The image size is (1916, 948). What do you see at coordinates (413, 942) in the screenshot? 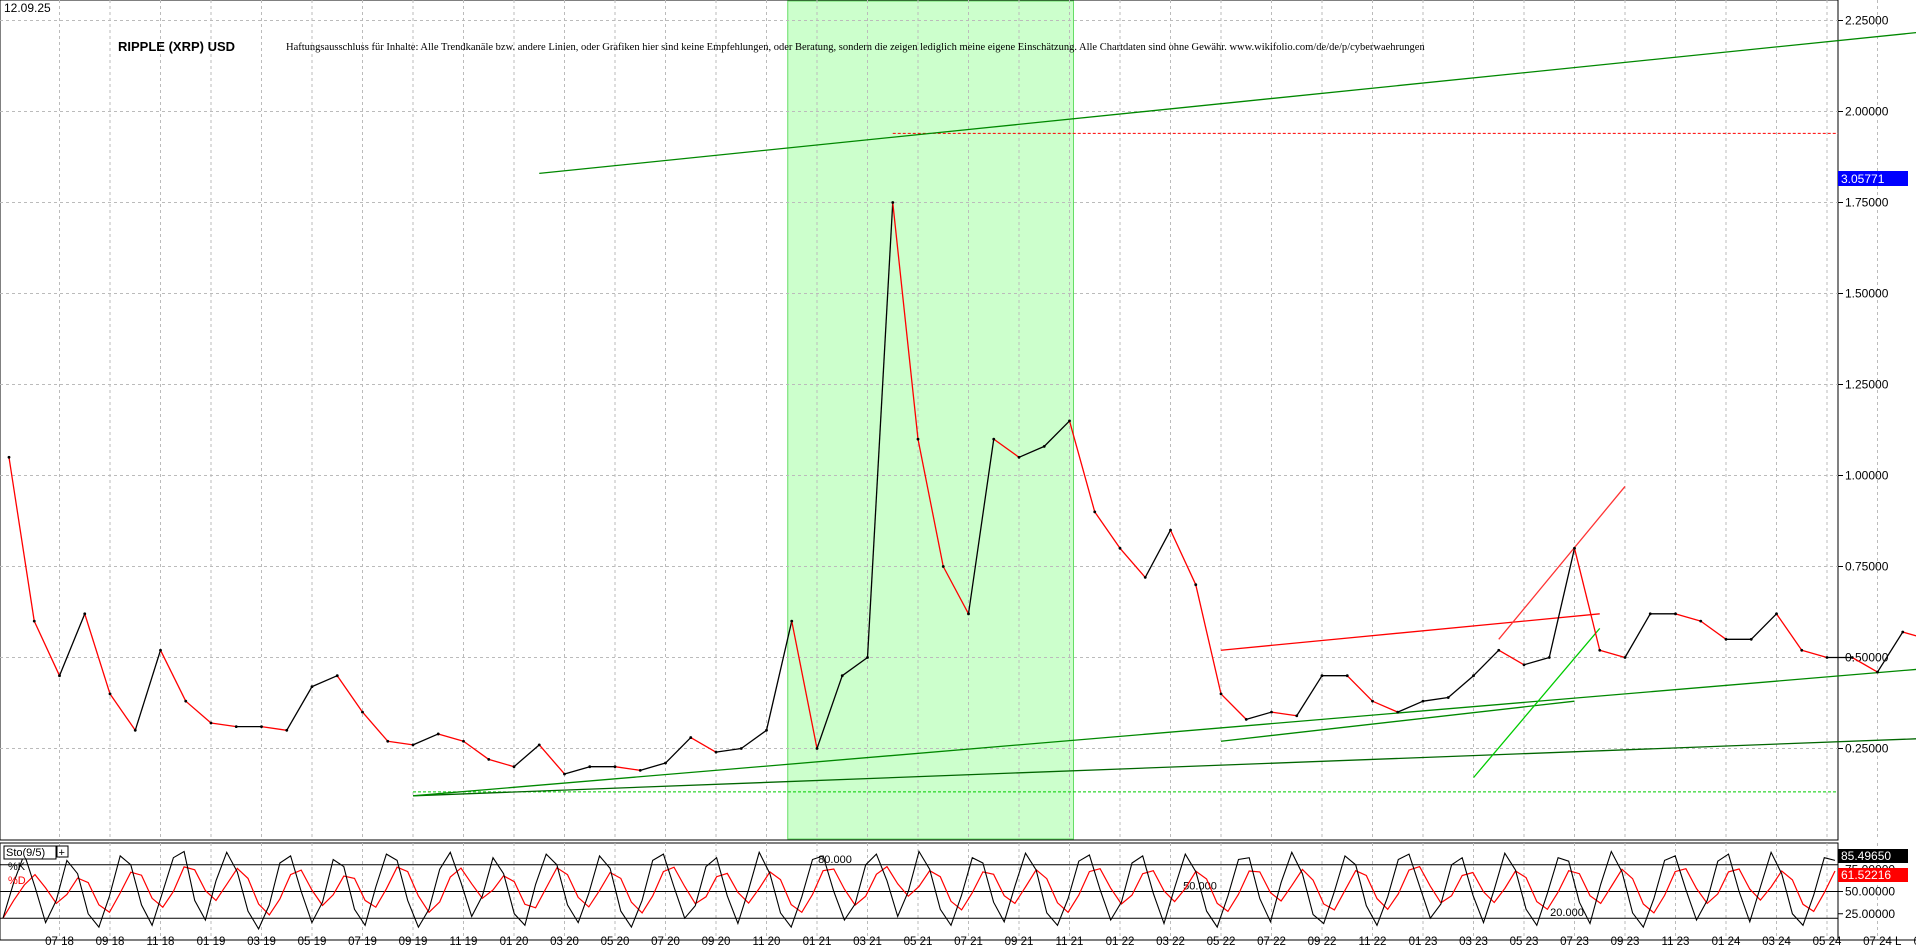
I see `x-tick-label: 09 19` at bounding box center [413, 942].